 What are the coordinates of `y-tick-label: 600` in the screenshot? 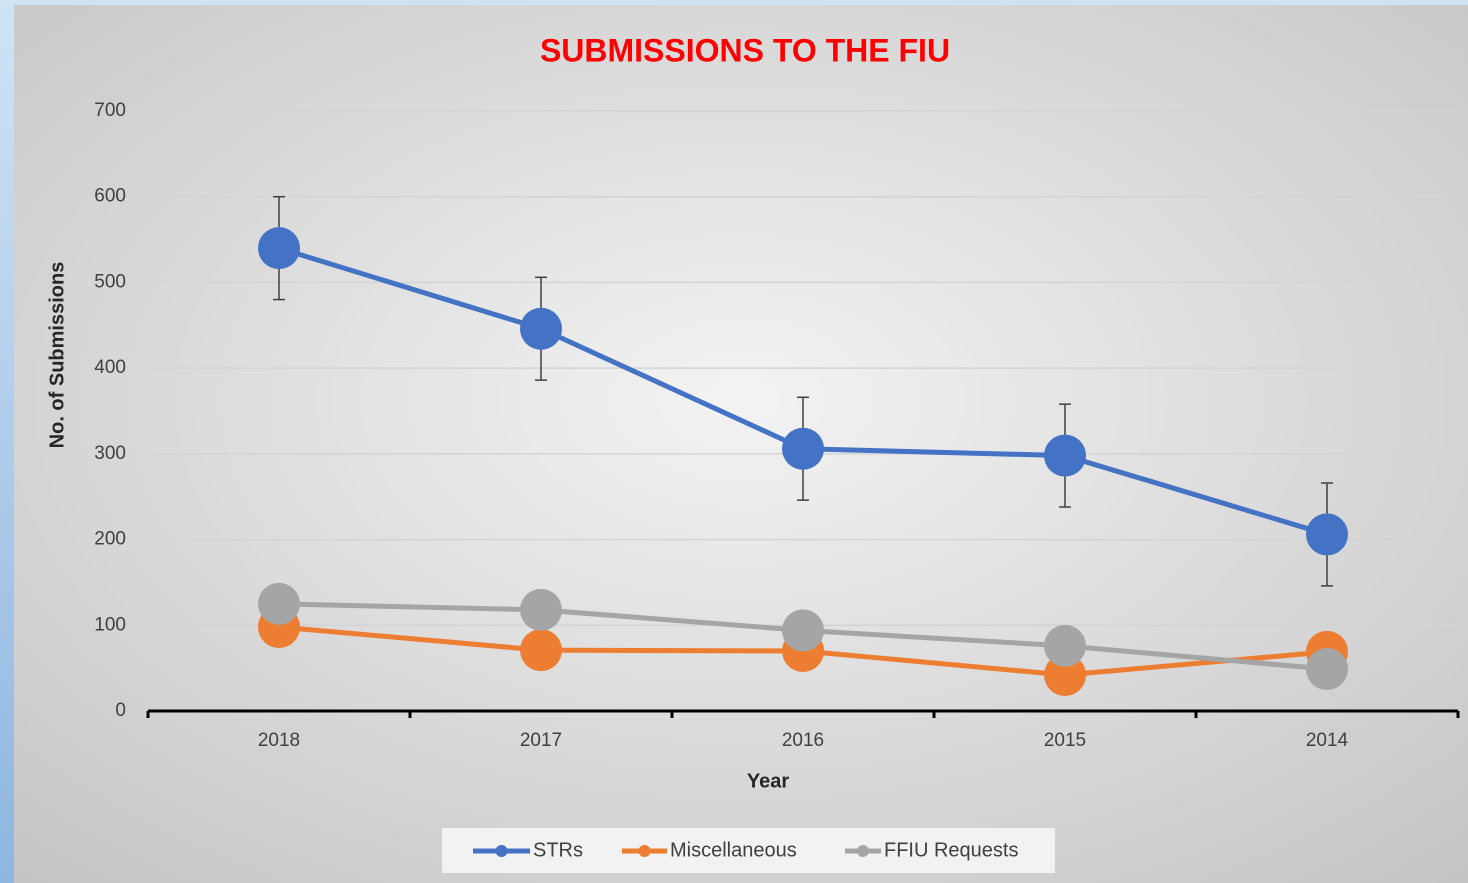 It's located at (110, 196).